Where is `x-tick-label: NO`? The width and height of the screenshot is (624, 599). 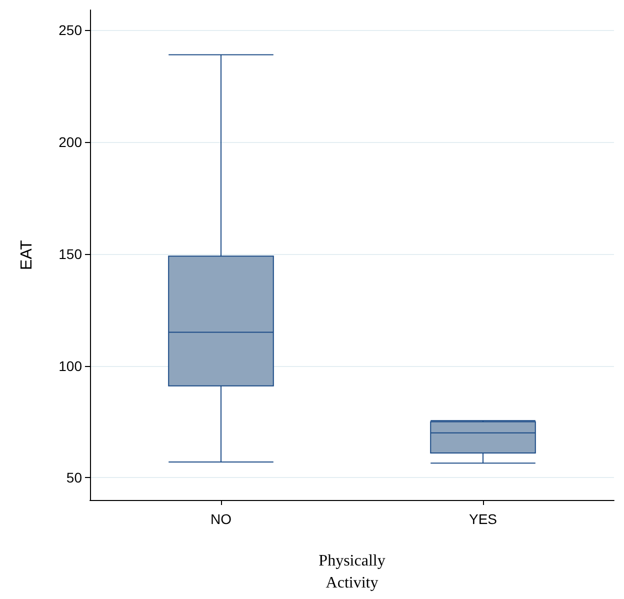
x-tick-label: NO is located at coordinates (221, 519).